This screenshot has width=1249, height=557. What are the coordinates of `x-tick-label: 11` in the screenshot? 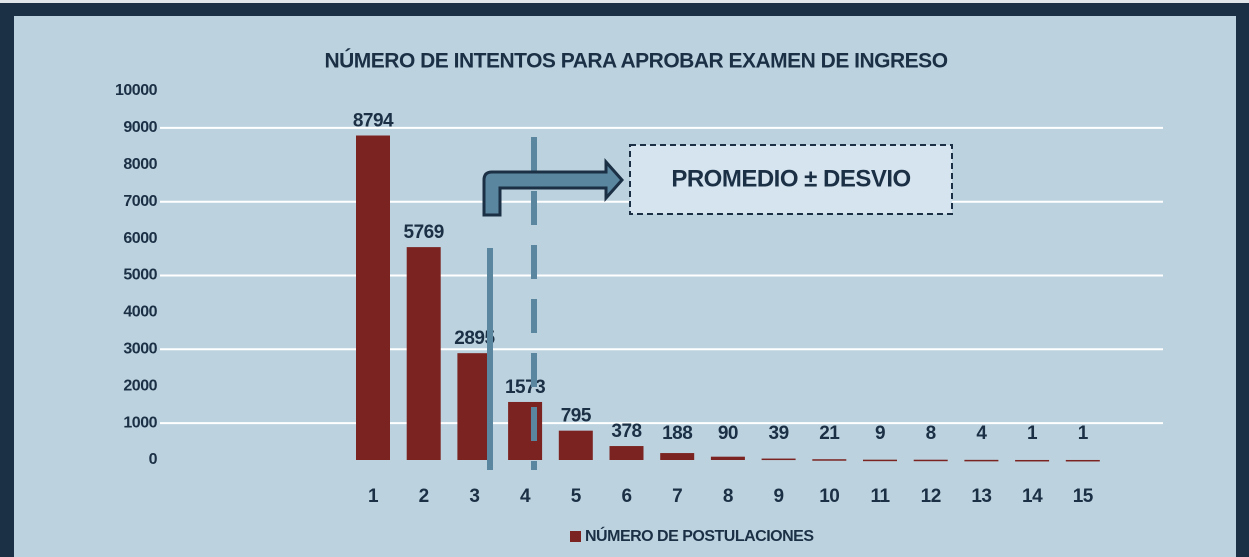 It's located at (880, 496).